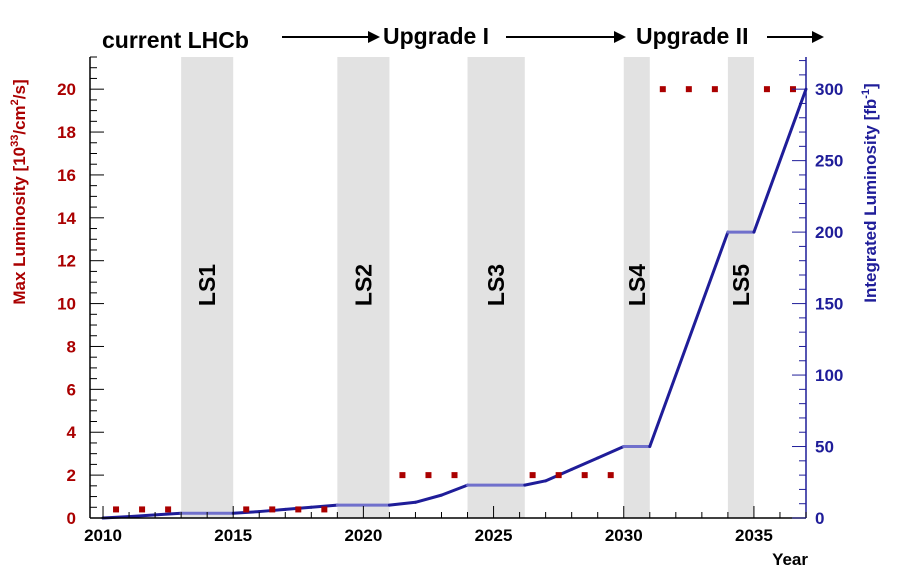 The image size is (898, 575). I want to click on shutdown-label-ls2: LS2, so click(363, 285).